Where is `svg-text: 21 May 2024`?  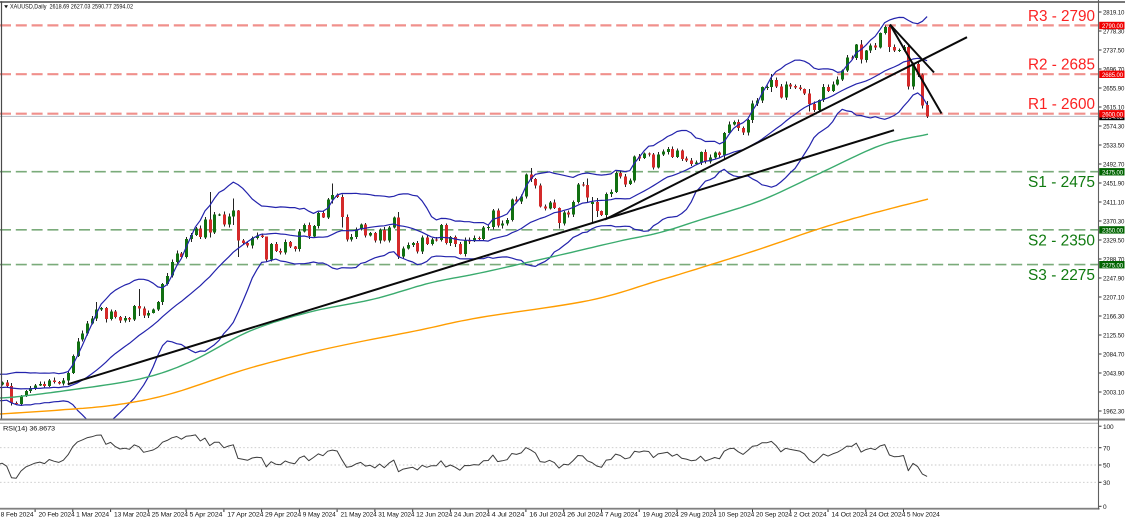
svg-text: 21 May 2024 is located at coordinates (359, 515).